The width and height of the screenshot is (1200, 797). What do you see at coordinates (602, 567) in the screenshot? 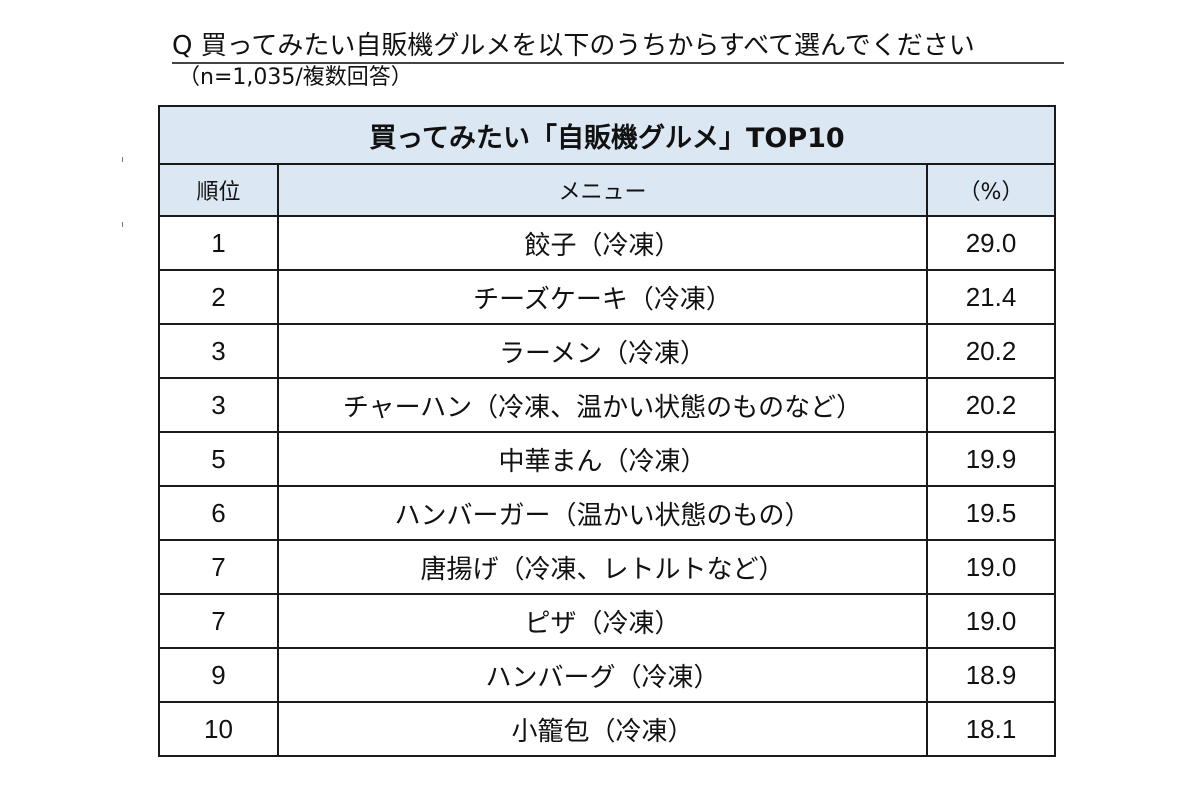
I see `menu-cell: 唐揚げ（冷凍、レトルトなど）` at bounding box center [602, 567].